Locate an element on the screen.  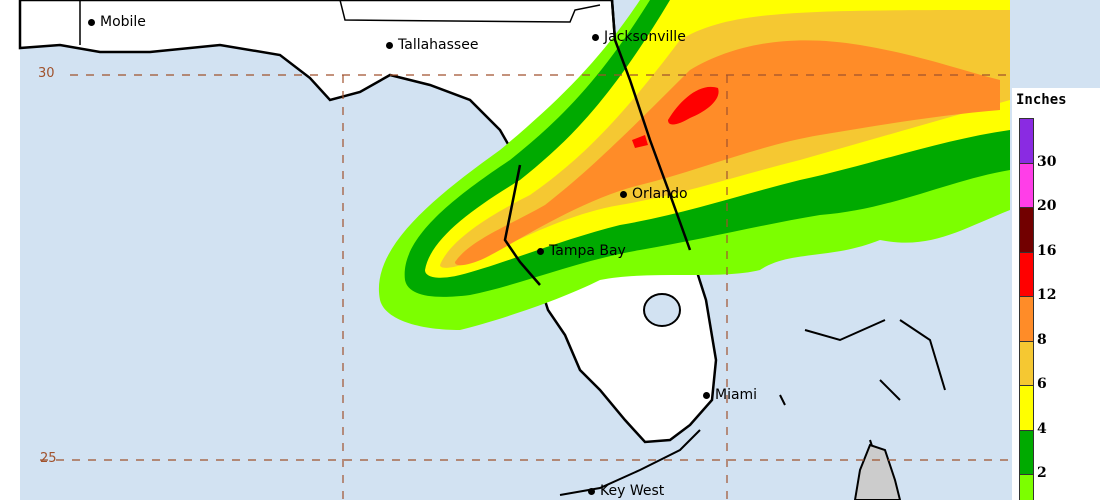
legend-tick-label: 6 is located at coordinates (1042, 384).